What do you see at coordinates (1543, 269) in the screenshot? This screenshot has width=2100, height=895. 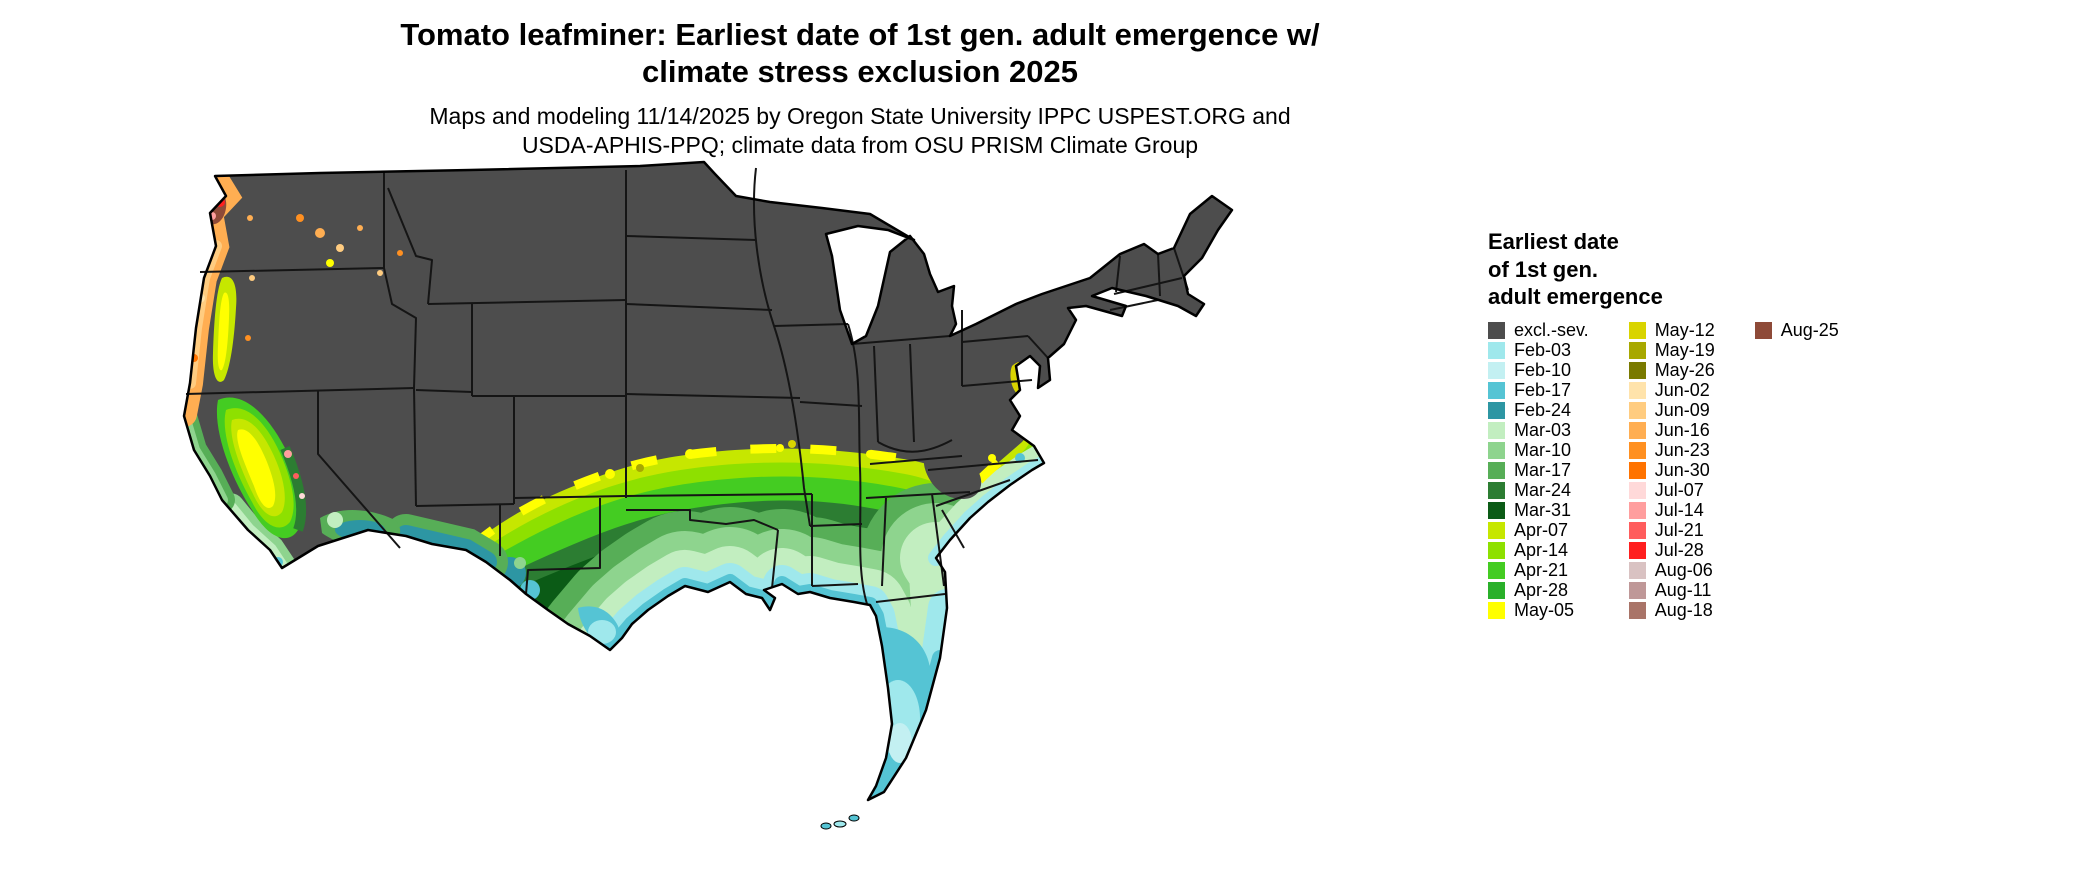 I see `legend-title-line2: of 1st gen.` at bounding box center [1543, 269].